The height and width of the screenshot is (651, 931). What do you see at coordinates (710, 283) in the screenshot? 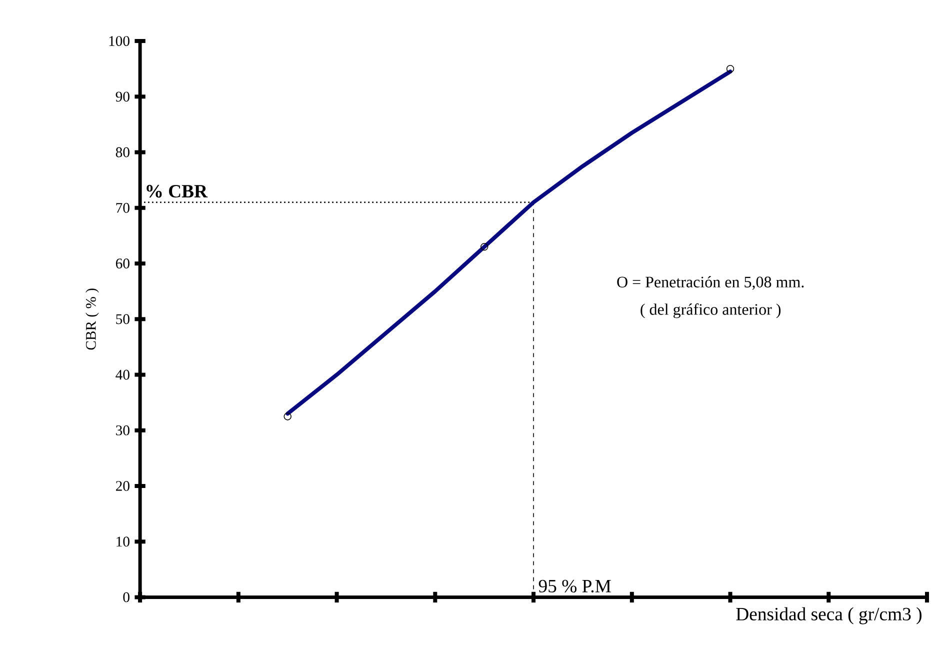
I see `annotation: O = Penetración en 5,08 mm.` at bounding box center [710, 283].